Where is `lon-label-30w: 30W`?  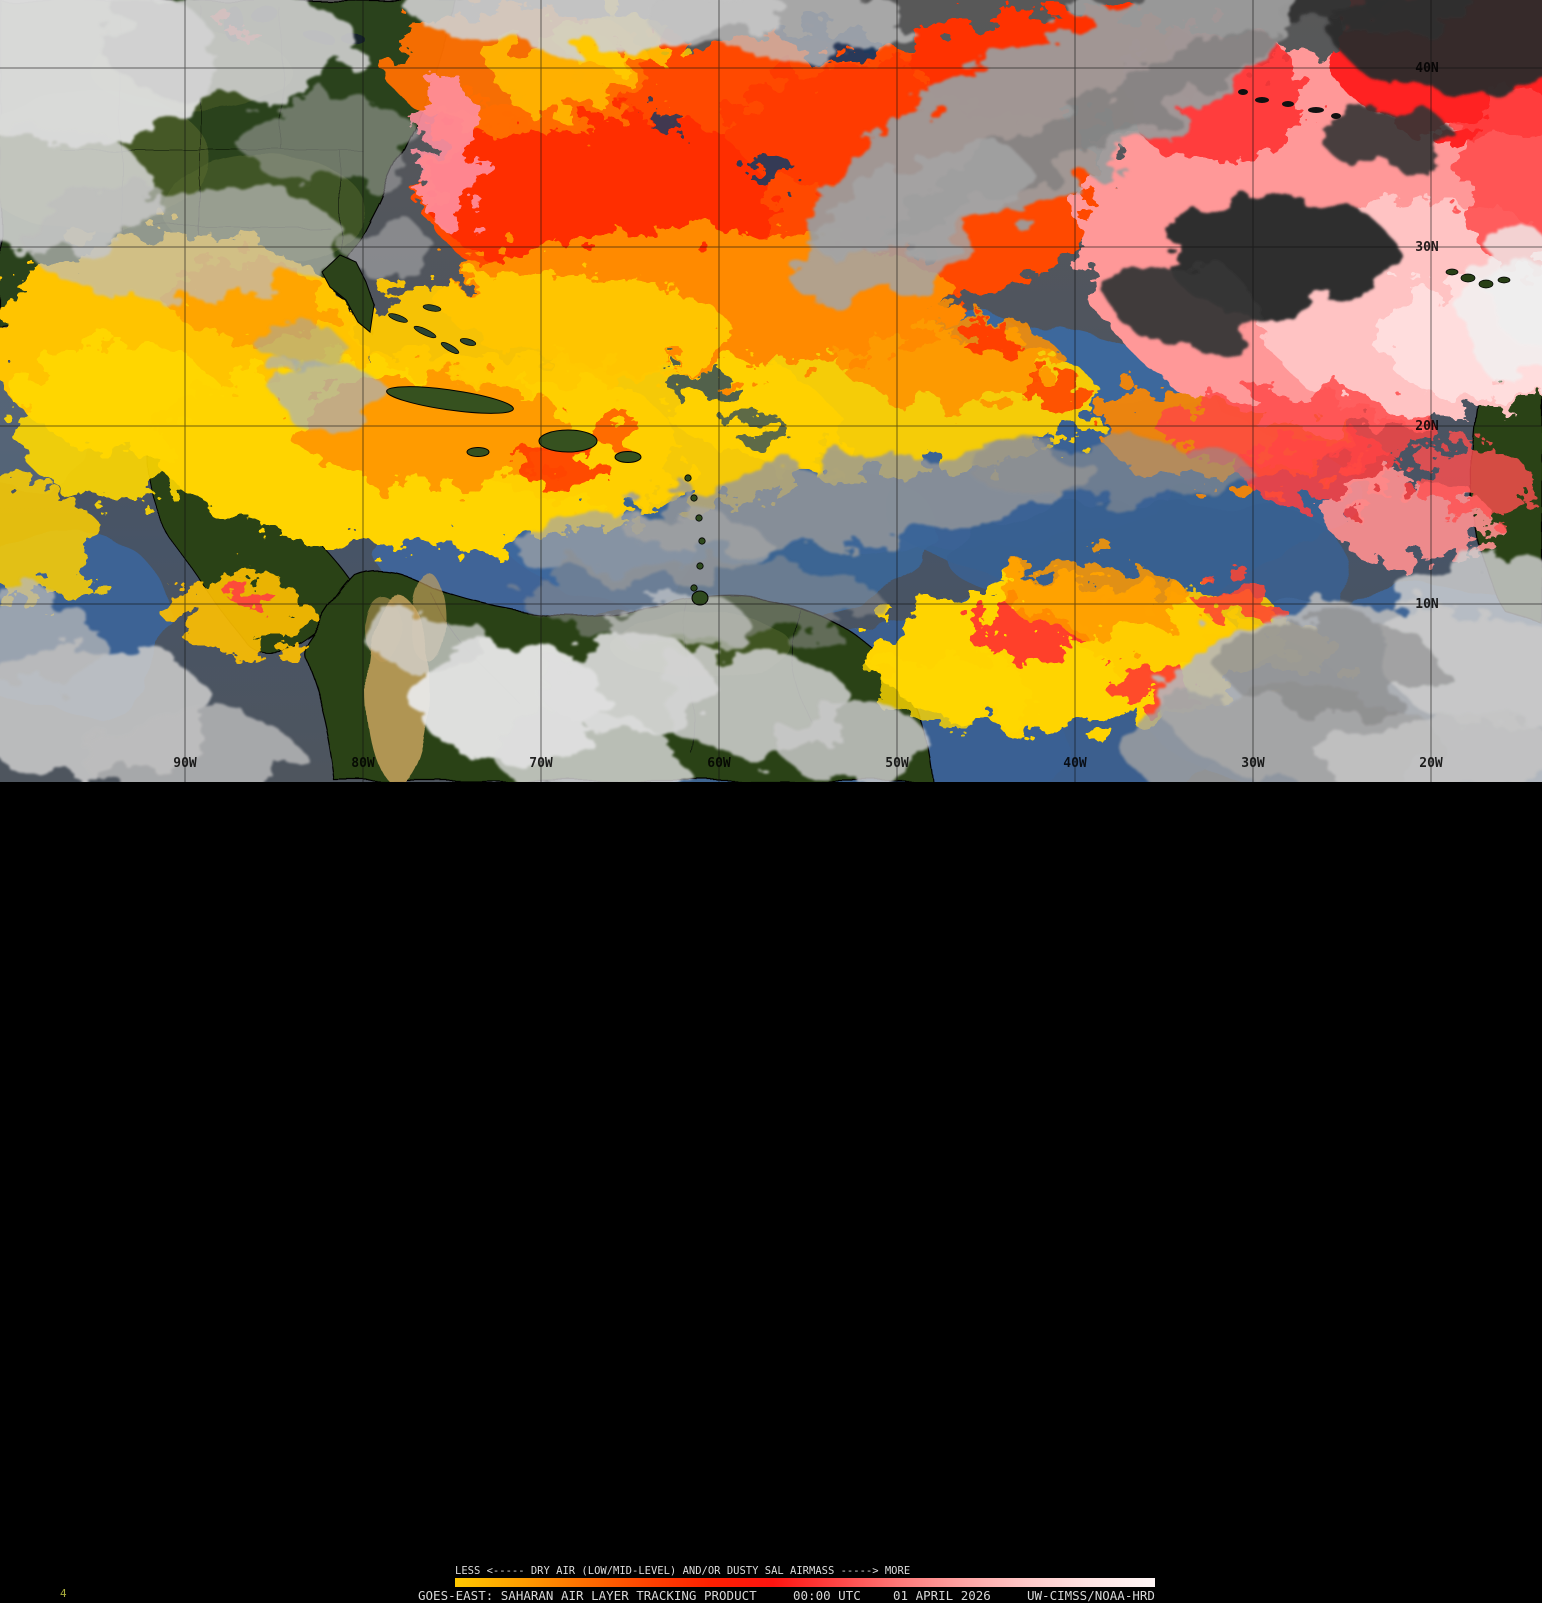
lon-label-30w: 30W is located at coordinates (1253, 763).